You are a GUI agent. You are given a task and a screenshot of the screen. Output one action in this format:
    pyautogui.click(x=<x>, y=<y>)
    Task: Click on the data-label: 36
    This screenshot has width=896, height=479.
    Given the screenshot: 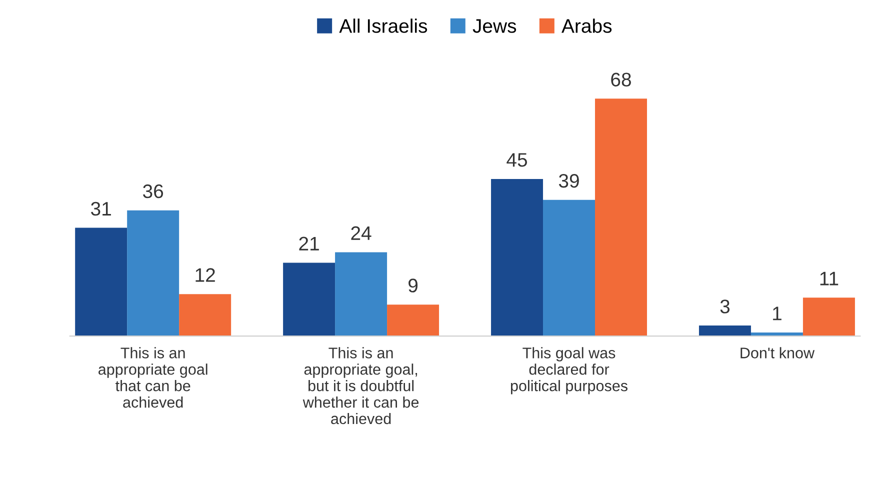 What is the action you would take?
    pyautogui.click(x=153, y=191)
    